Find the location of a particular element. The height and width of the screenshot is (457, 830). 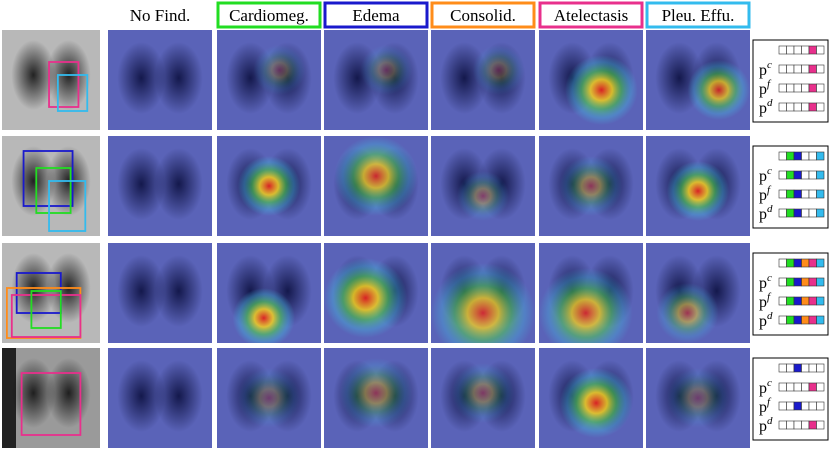

column-header: Pleu. Effu. is located at coordinates (698, 15).